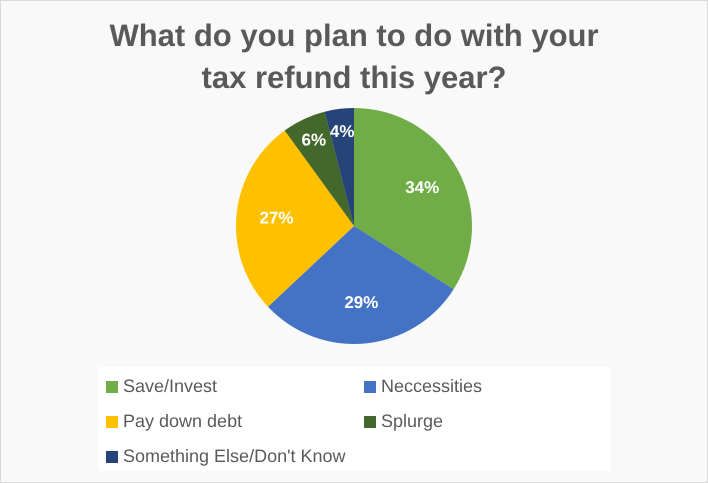 This screenshot has height=483, width=708. Describe the element at coordinates (431, 386) in the screenshot. I see `legend-label: Neccessities` at that location.